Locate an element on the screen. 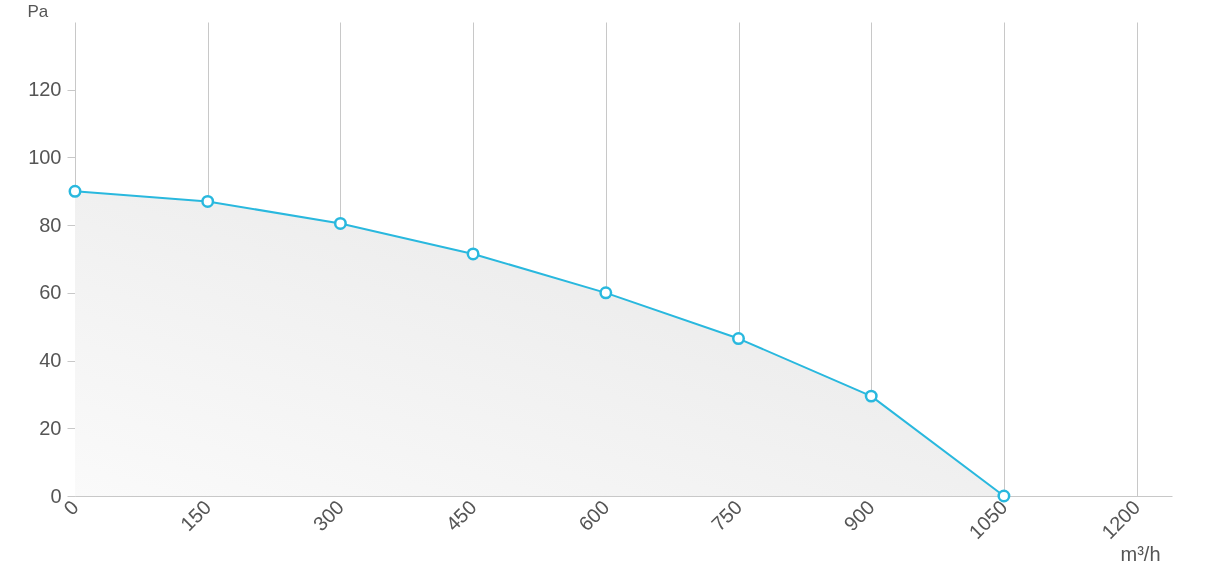 Image resolution: width=1206 pixels, height=580 pixels. x-tick-label: 300 is located at coordinates (328, 516).